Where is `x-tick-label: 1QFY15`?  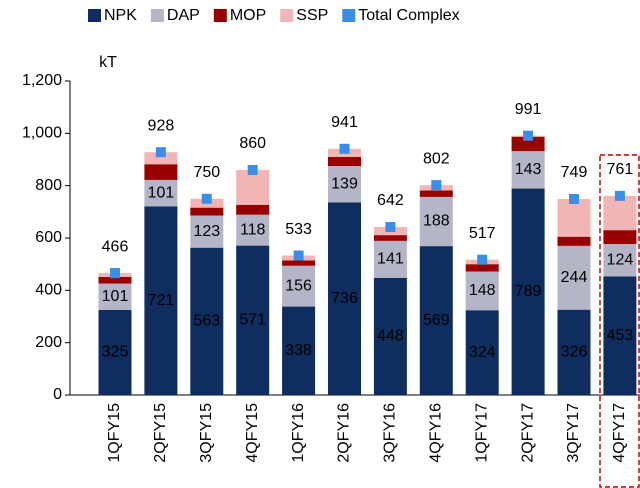
x-tick-label: 1QFY15 is located at coordinates (114, 433).